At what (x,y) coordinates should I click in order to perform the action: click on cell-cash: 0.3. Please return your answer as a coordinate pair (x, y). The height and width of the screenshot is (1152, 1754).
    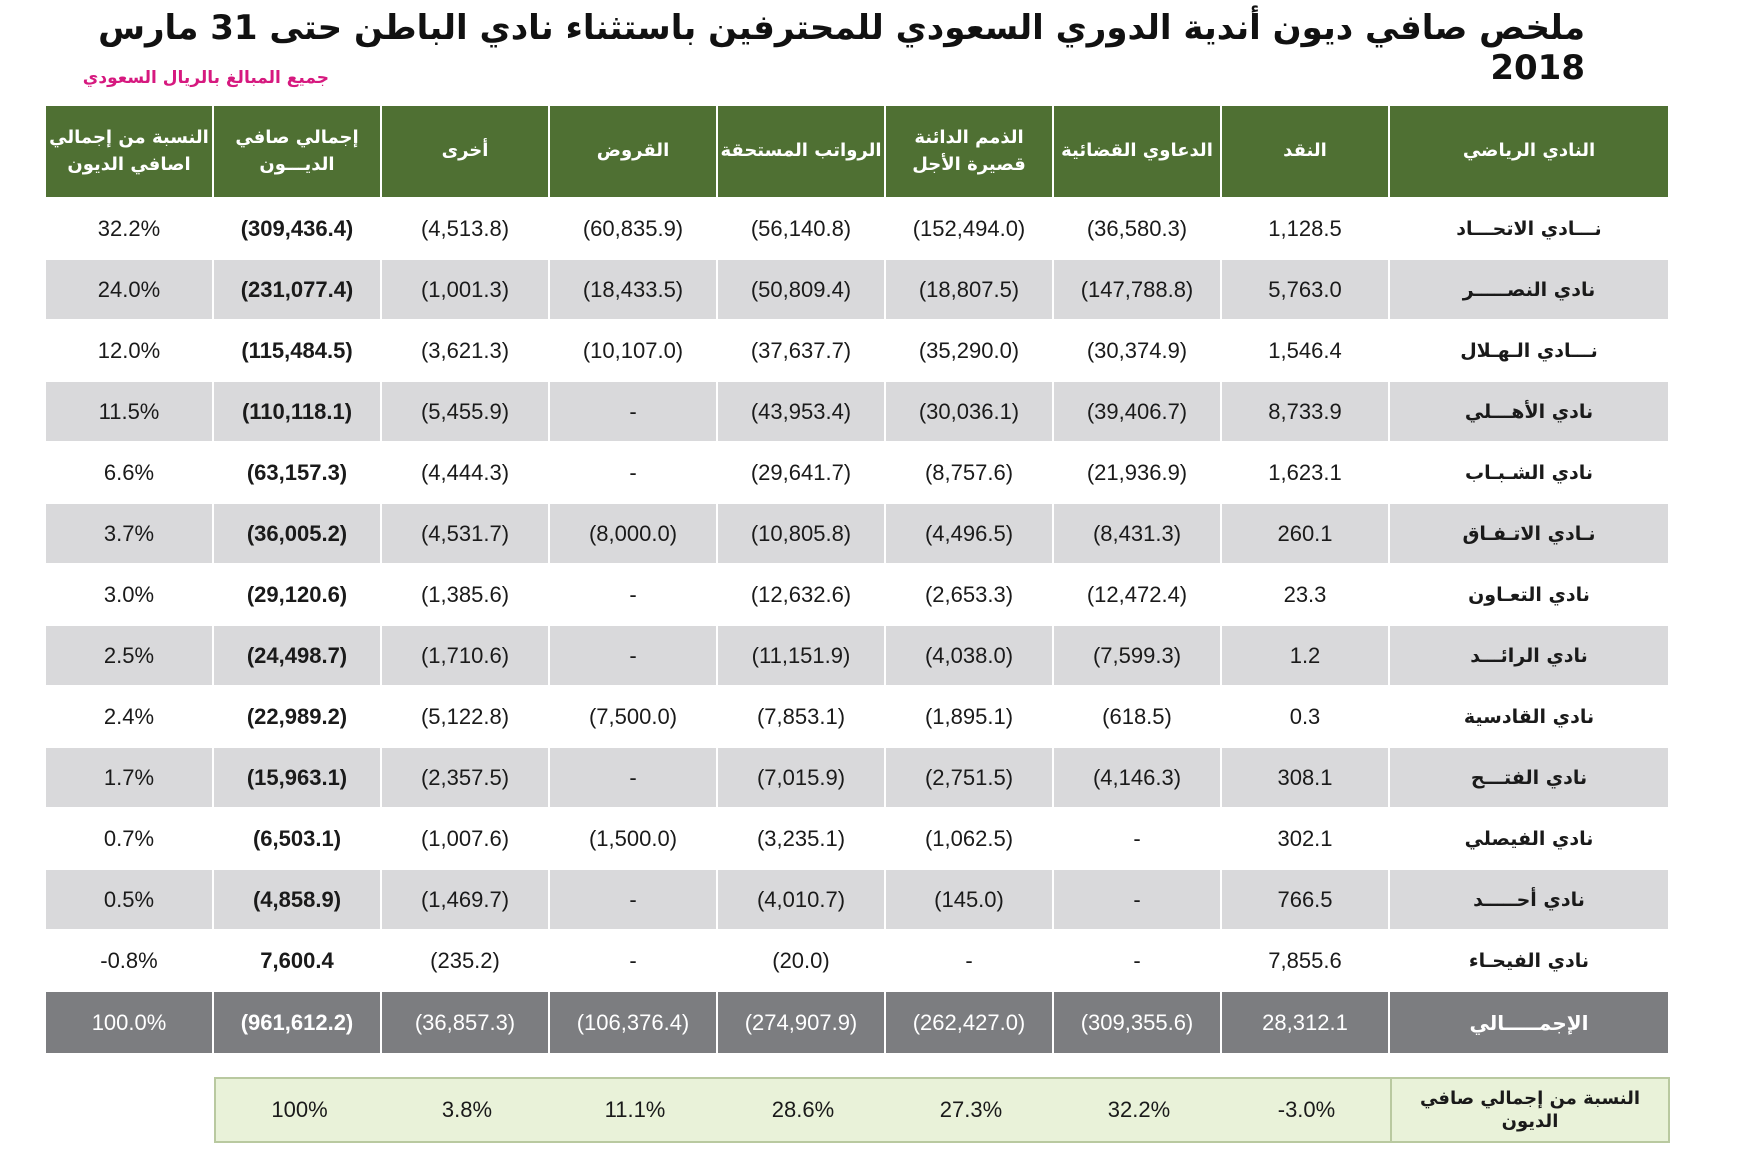
    Looking at the image, I should click on (1305, 716).